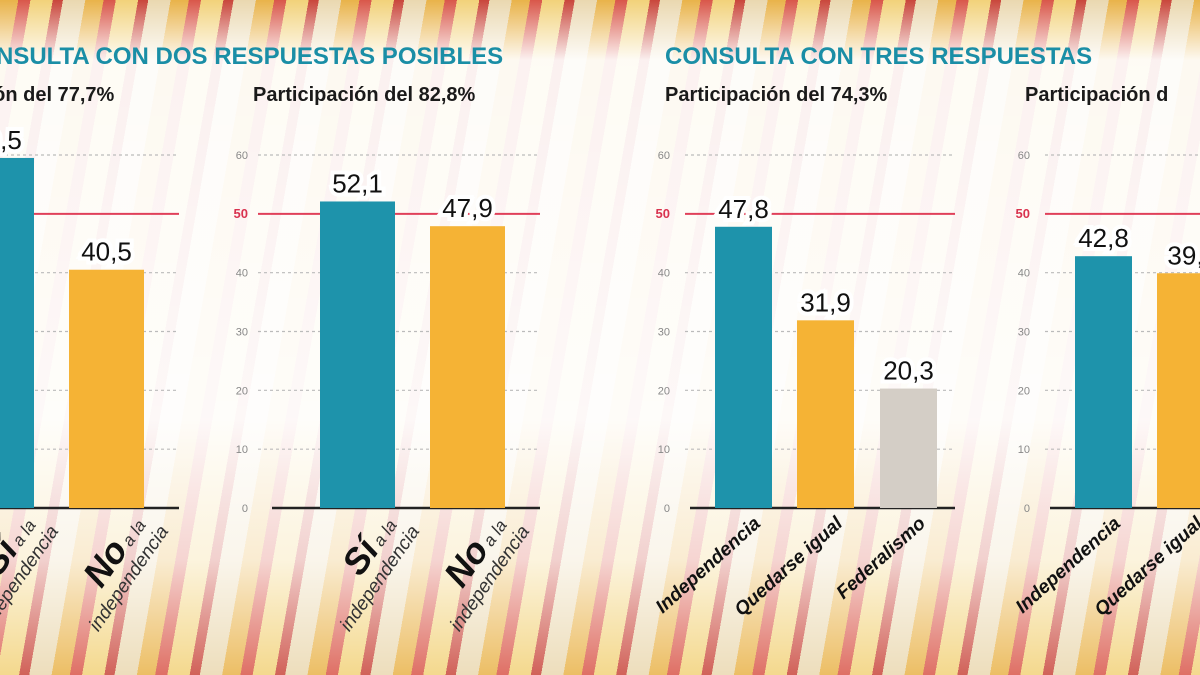 The width and height of the screenshot is (1200, 675). What do you see at coordinates (1183, 255) in the screenshot?
I see `data-label: 39,` at bounding box center [1183, 255].